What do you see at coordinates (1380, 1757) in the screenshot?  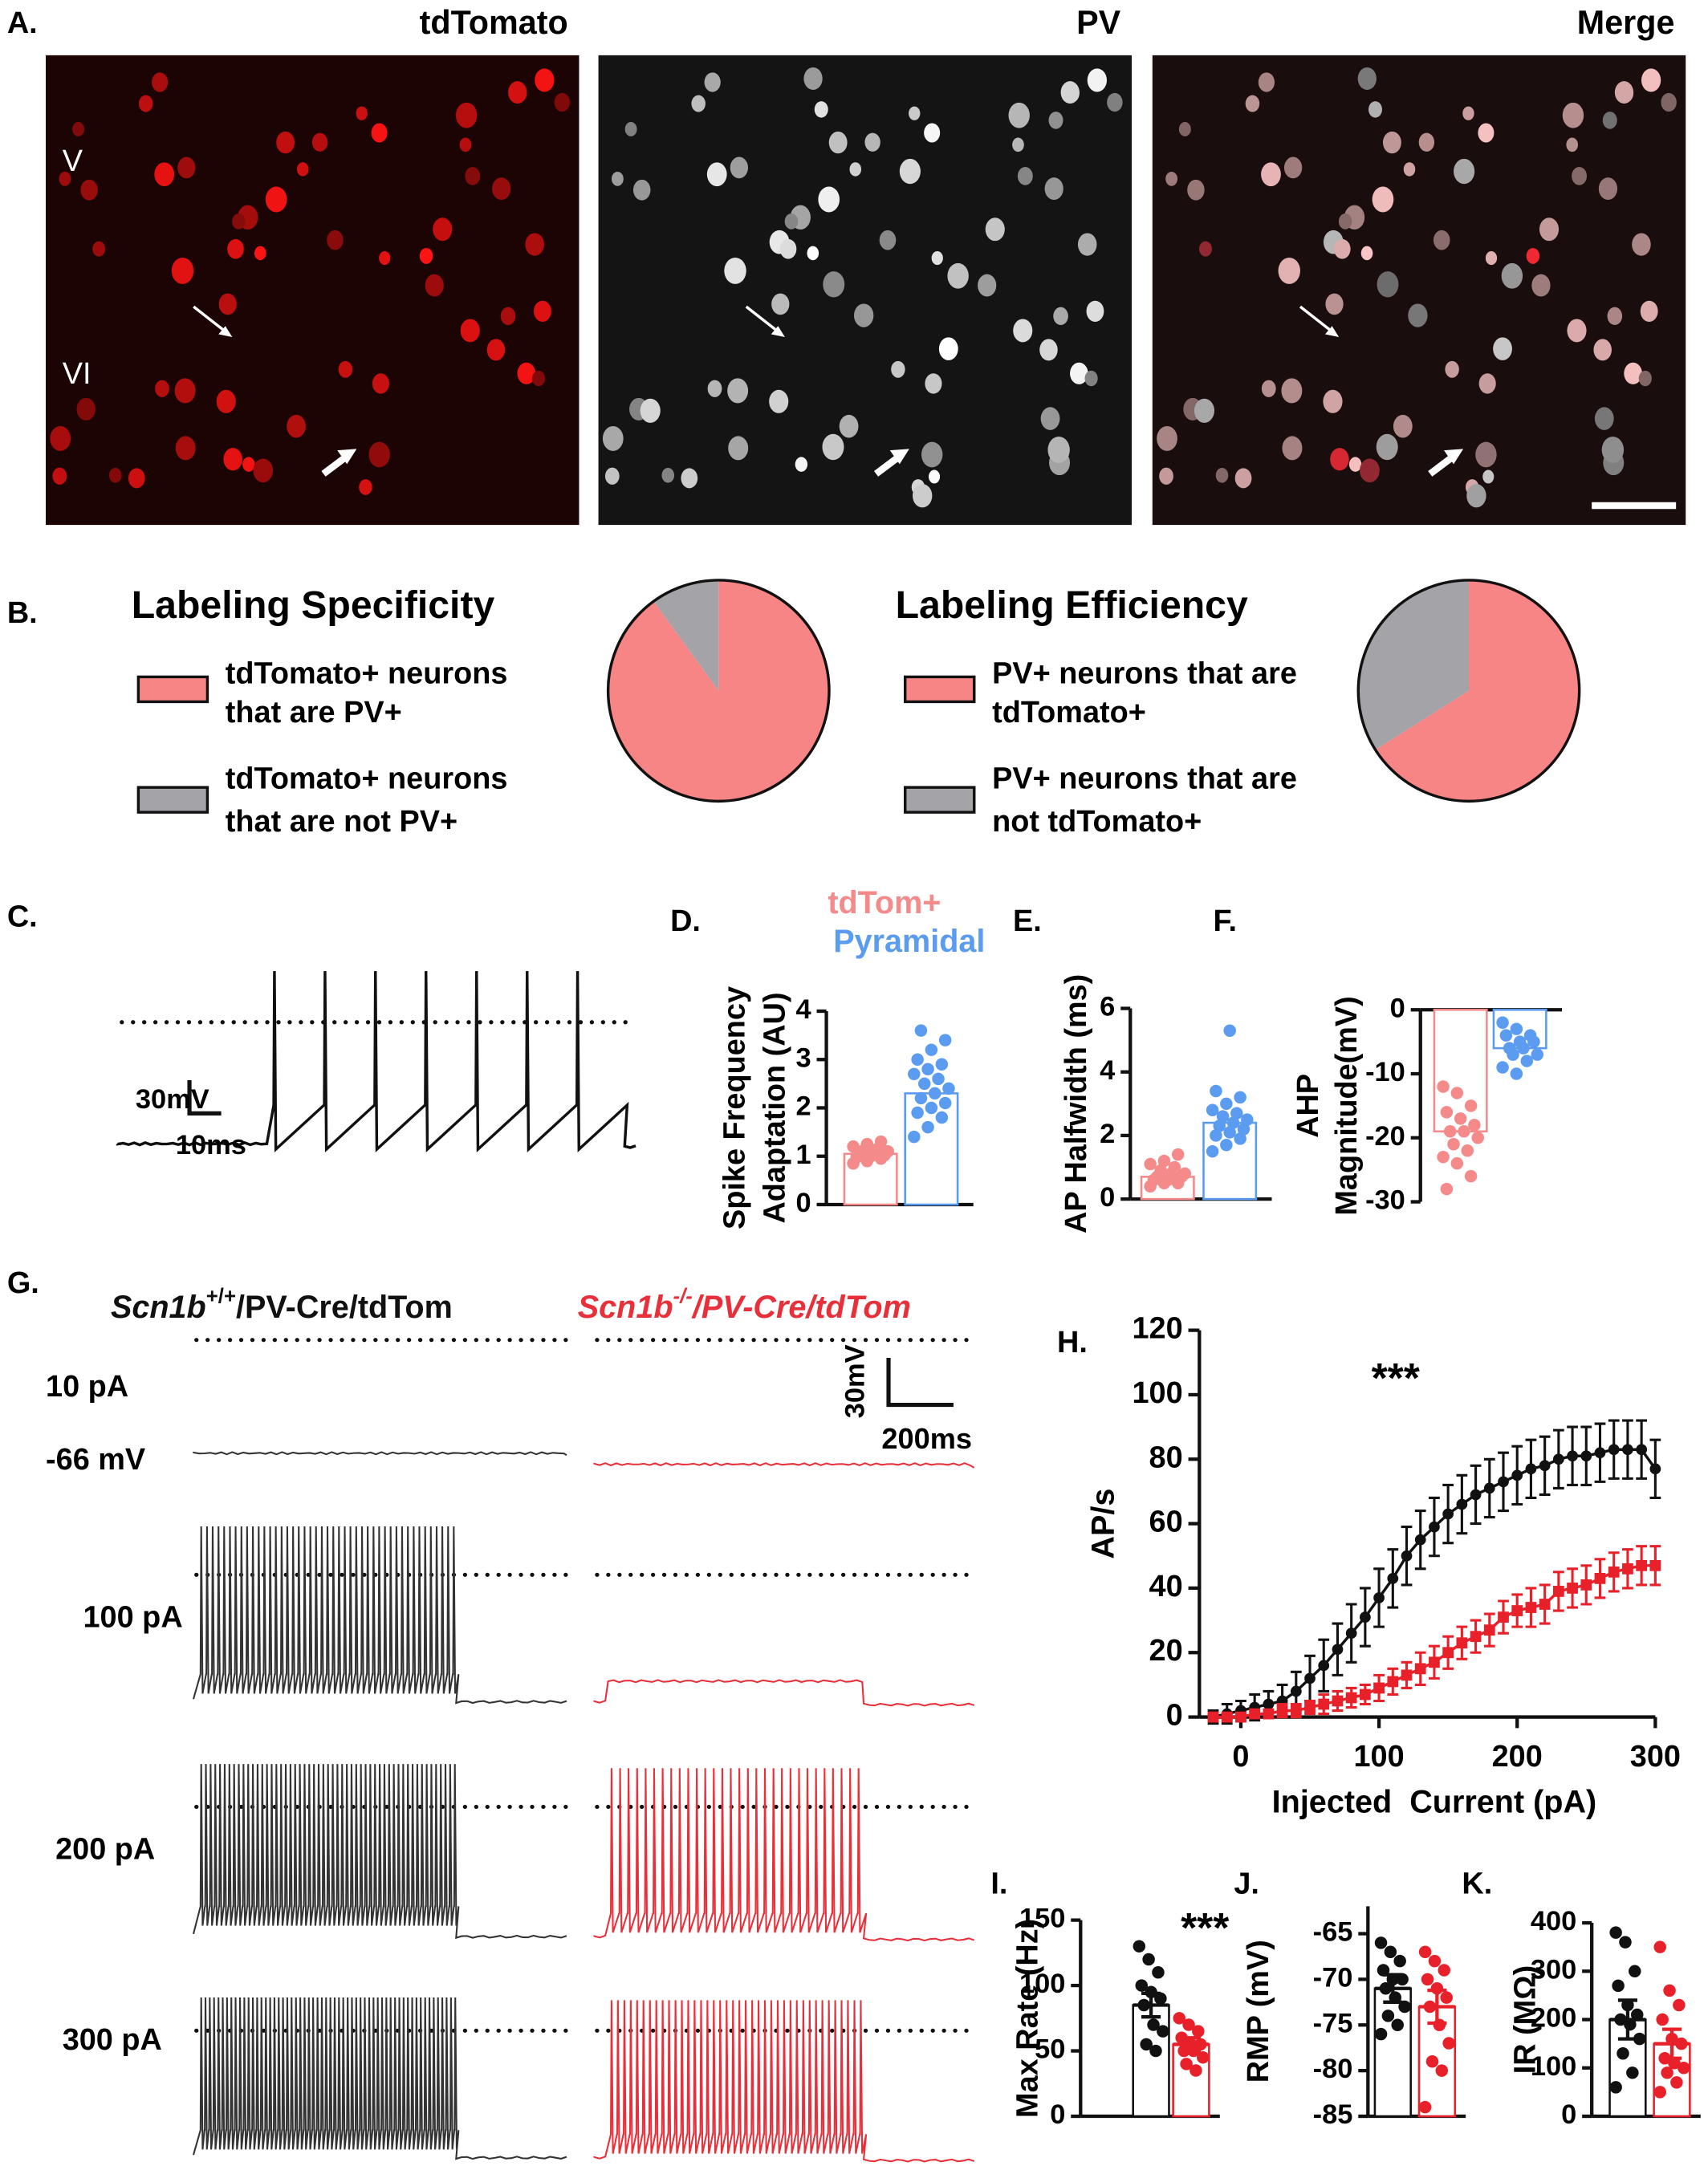 I see `x-tick-label: 100` at bounding box center [1380, 1757].